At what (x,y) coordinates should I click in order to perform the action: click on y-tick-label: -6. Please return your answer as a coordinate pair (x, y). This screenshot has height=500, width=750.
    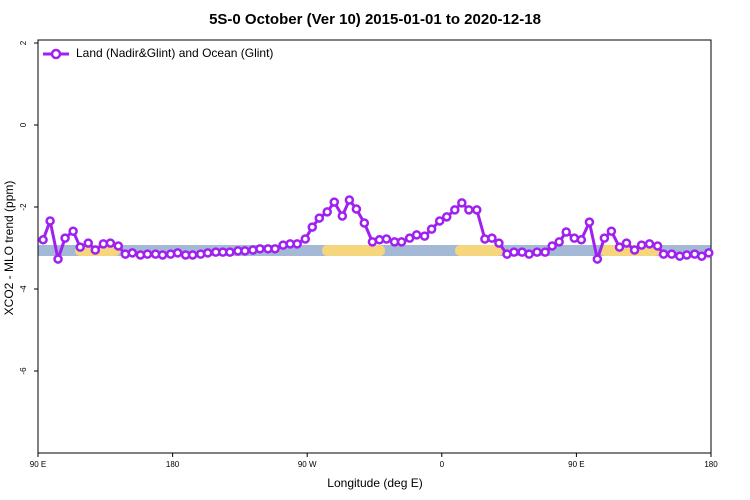
    Looking at the image, I should click on (23, 371).